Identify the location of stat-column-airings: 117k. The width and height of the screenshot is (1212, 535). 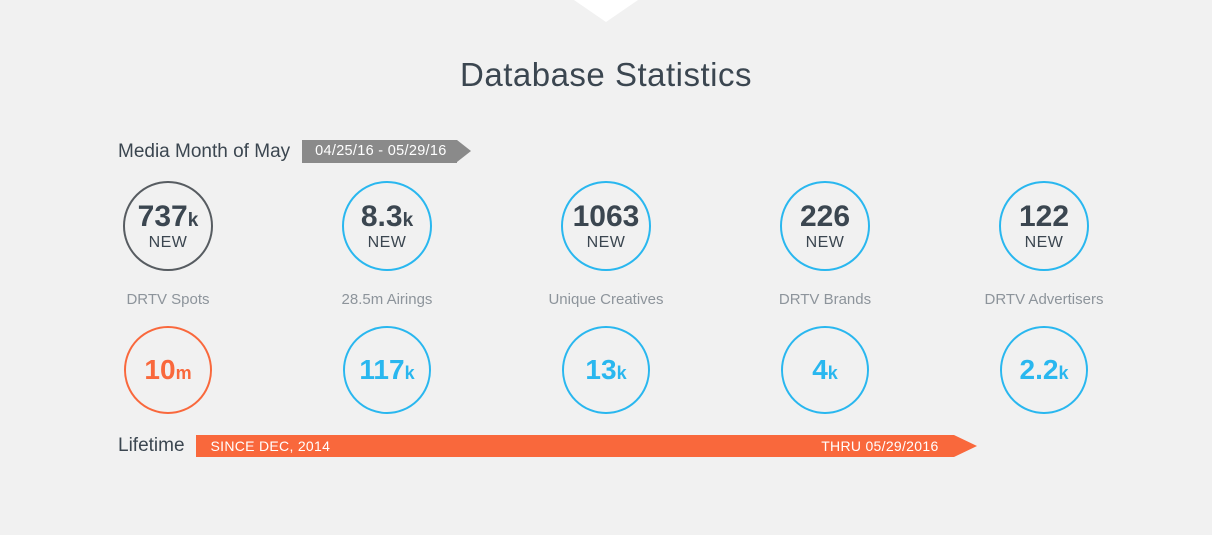
(387, 370).